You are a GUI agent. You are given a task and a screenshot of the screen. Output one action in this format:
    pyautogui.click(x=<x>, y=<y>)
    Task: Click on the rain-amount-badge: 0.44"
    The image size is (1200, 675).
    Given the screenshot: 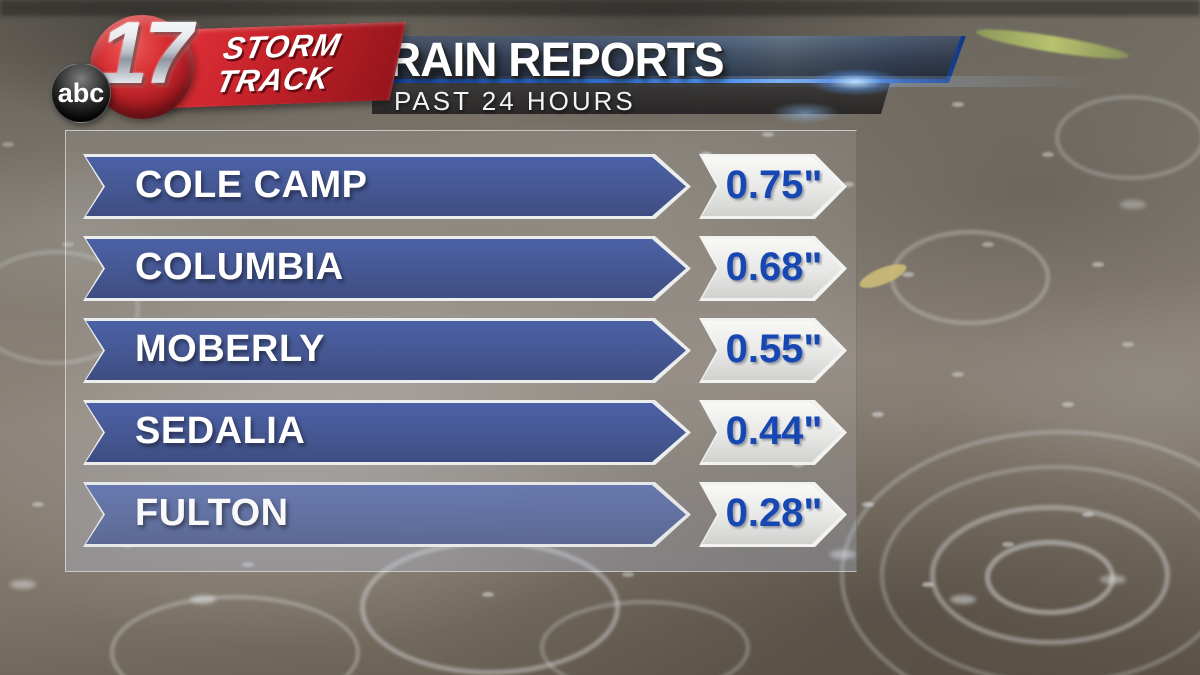 What is the action you would take?
    pyautogui.click(x=773, y=432)
    